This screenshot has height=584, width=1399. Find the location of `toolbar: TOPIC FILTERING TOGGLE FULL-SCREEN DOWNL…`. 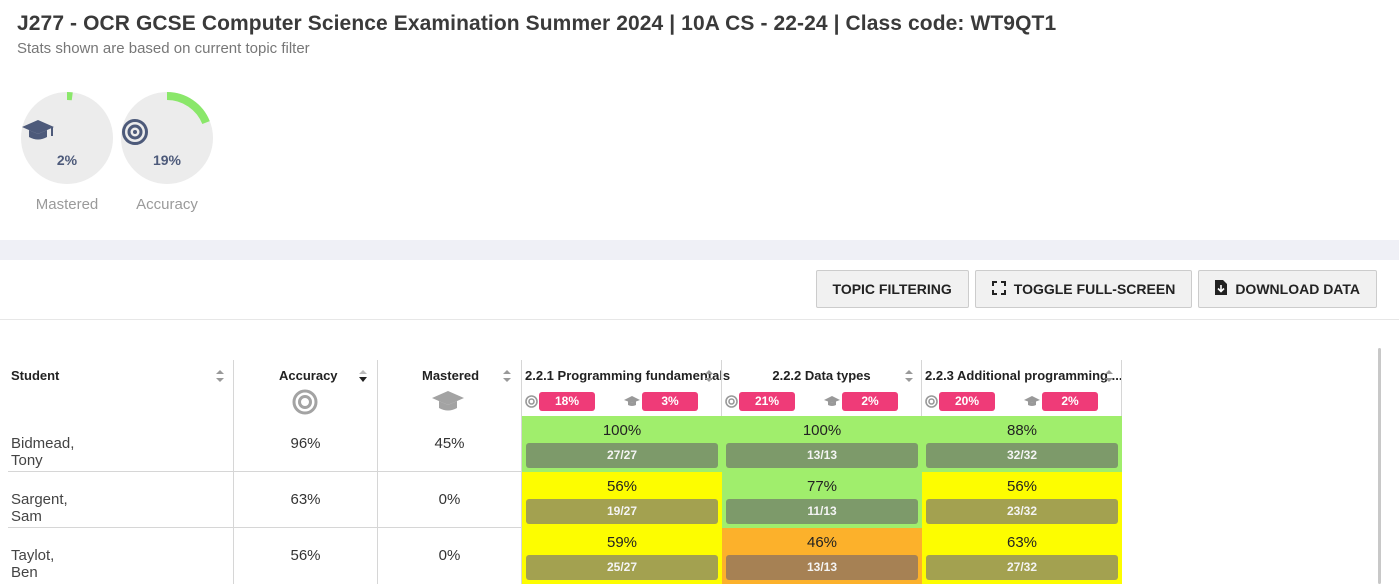

toolbar: TOPIC FILTERING TOGGLE FULL-SCREEN DOWNL… is located at coordinates (1096, 289).